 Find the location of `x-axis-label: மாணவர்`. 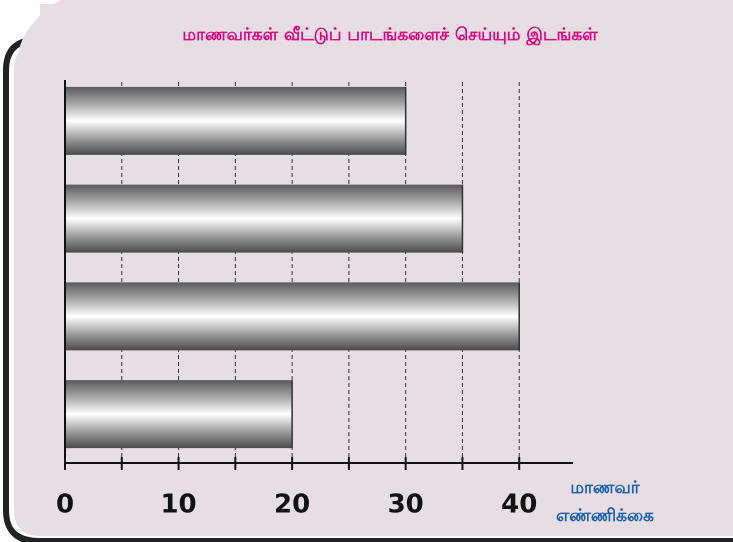

x-axis-label: மாணவர் is located at coordinates (605, 488).